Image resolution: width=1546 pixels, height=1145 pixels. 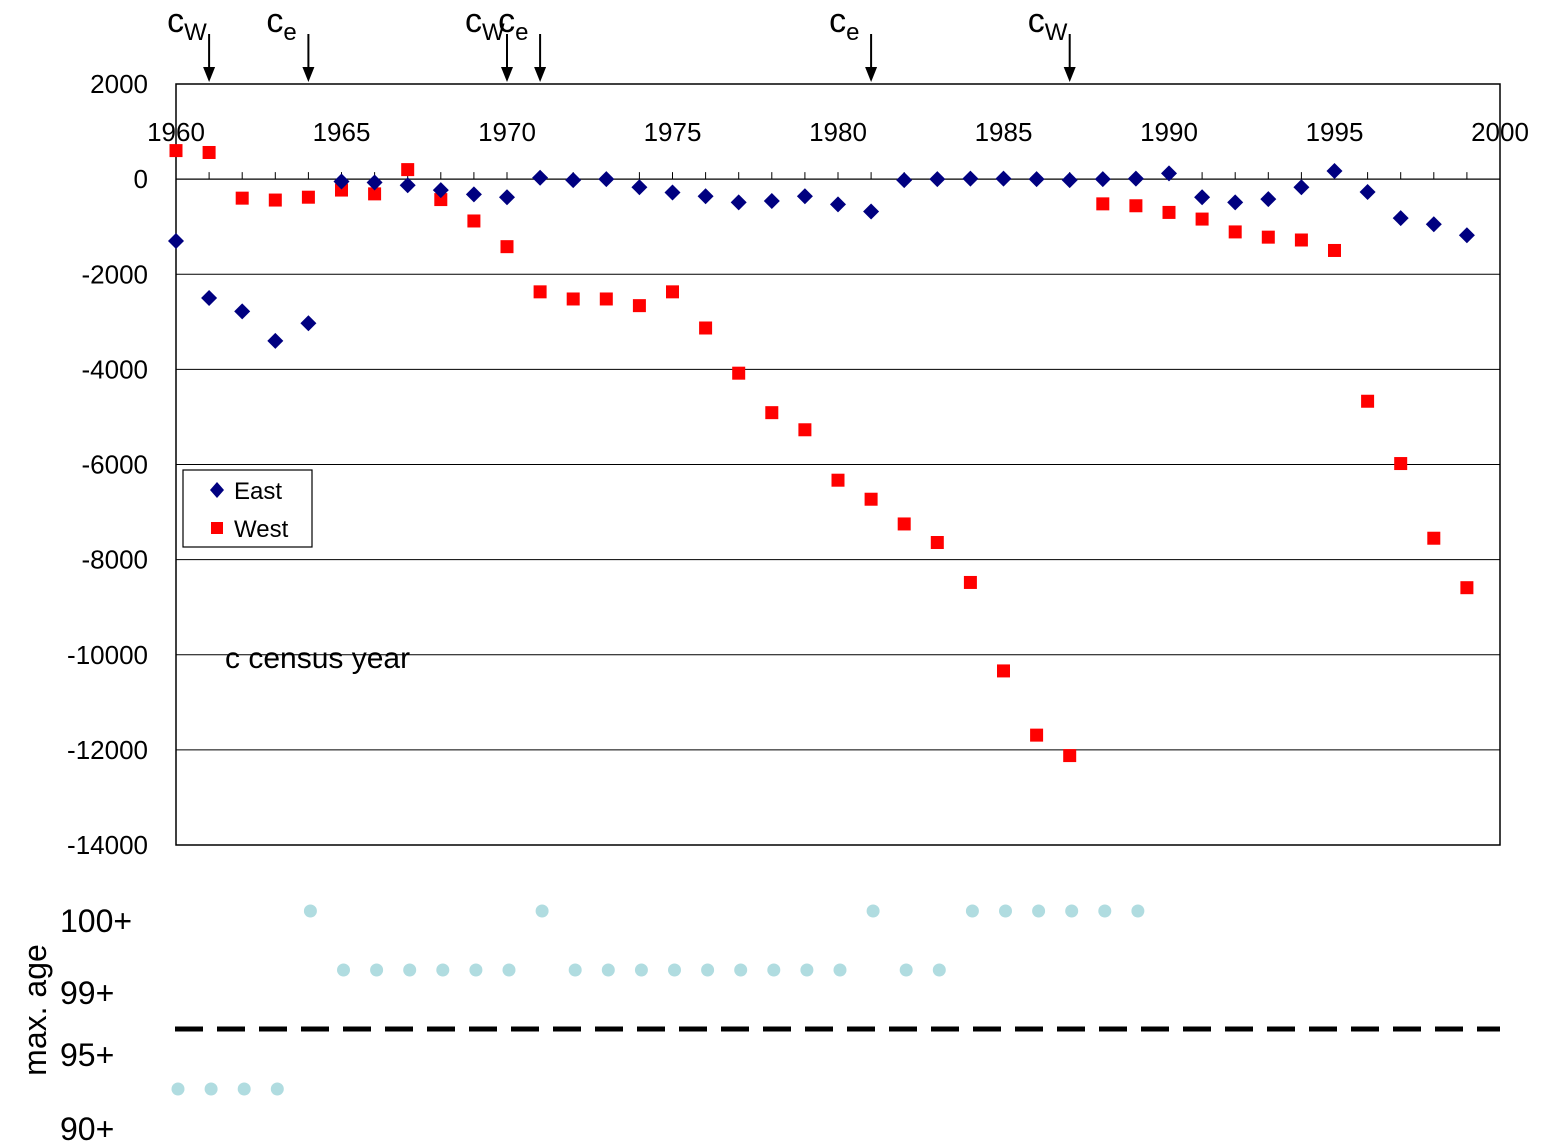 What do you see at coordinates (821, 256) in the screenshot?
I see `series-east` at bounding box center [821, 256].